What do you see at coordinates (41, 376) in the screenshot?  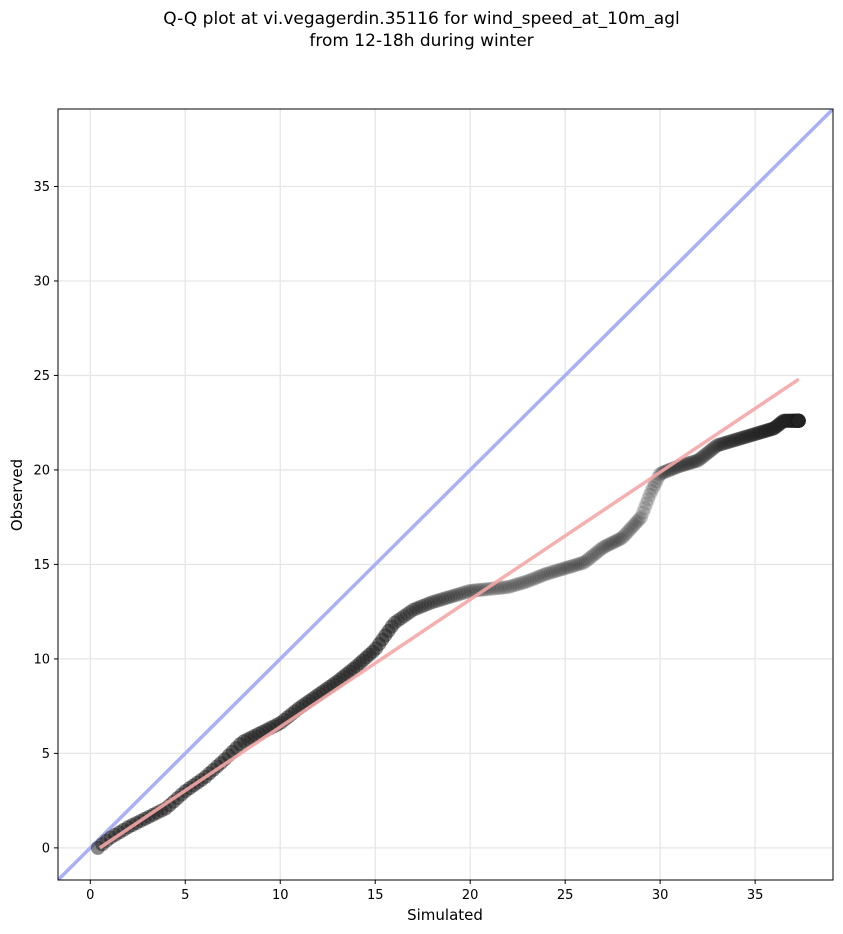 I see `y-tick-label: 25` at bounding box center [41, 376].